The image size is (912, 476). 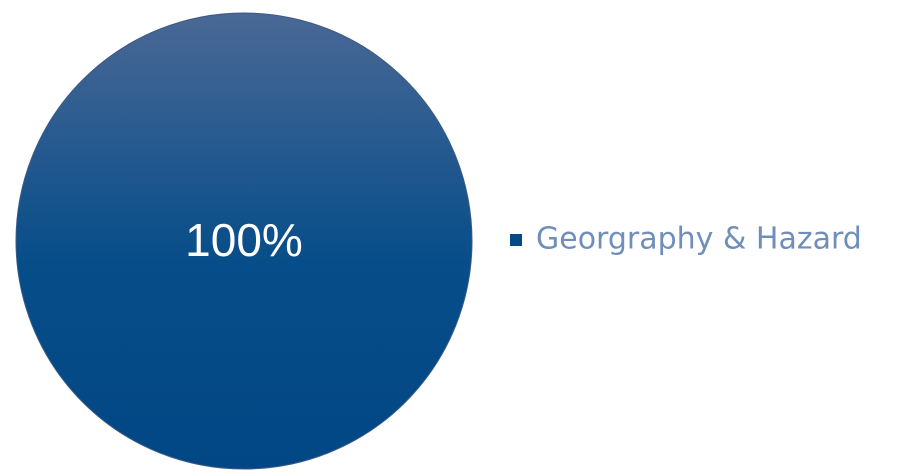 I want to click on data-label: 100%, so click(x=244, y=240).